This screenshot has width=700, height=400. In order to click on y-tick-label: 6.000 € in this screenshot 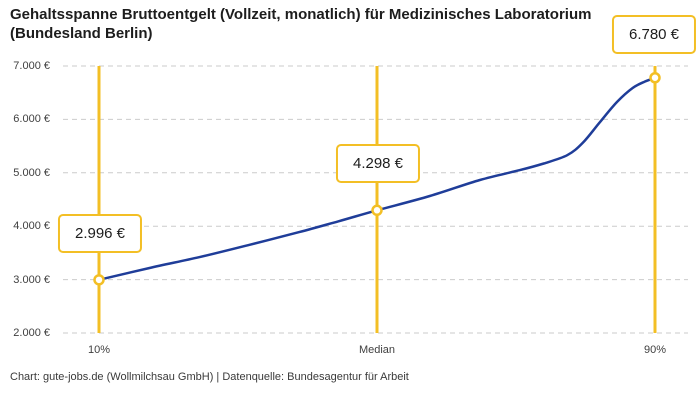, I will do `click(31, 119)`.